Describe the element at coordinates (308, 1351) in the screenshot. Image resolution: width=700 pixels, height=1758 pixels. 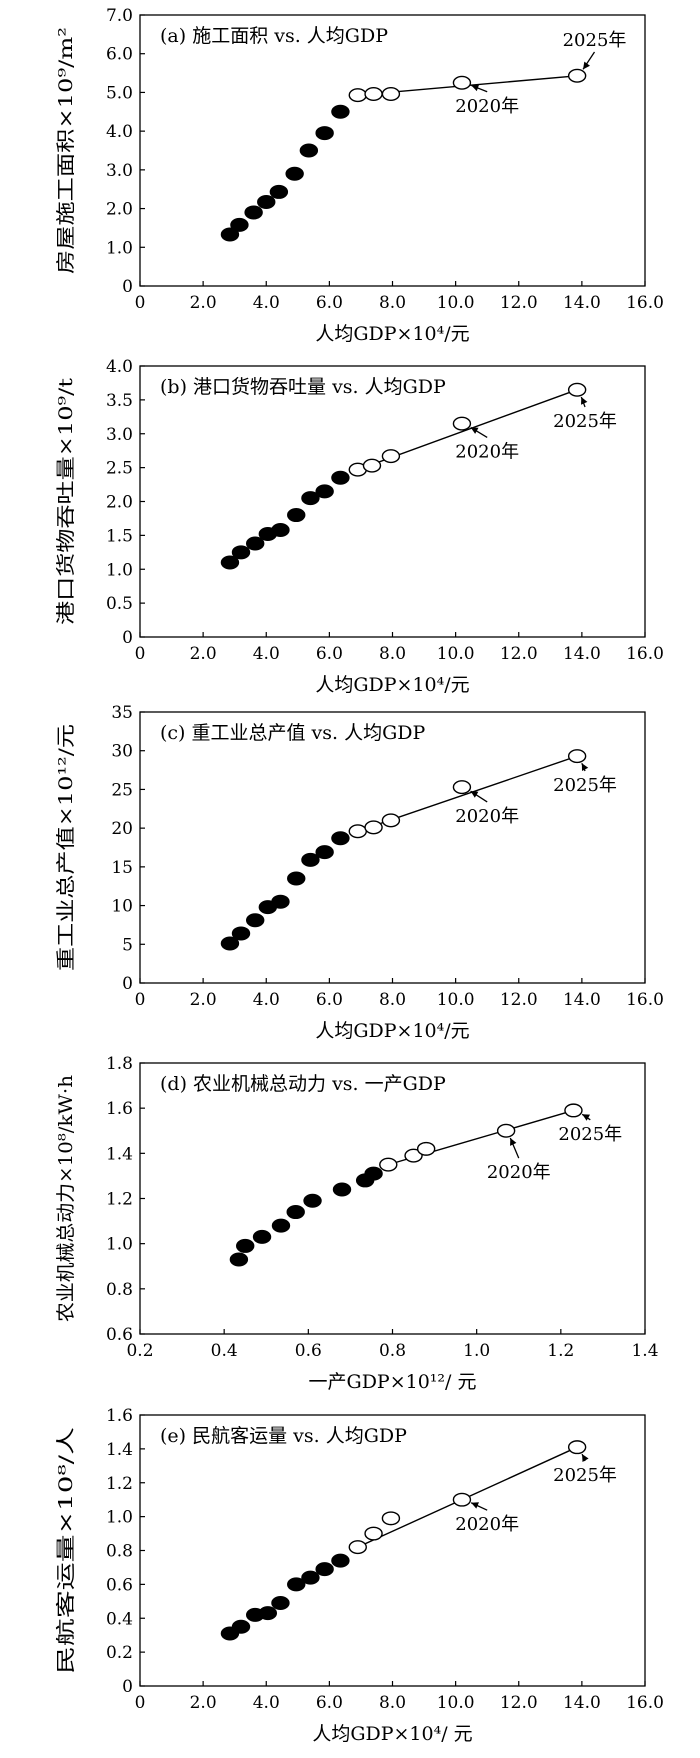
I see `x-tick-label: 0.6` at that location.